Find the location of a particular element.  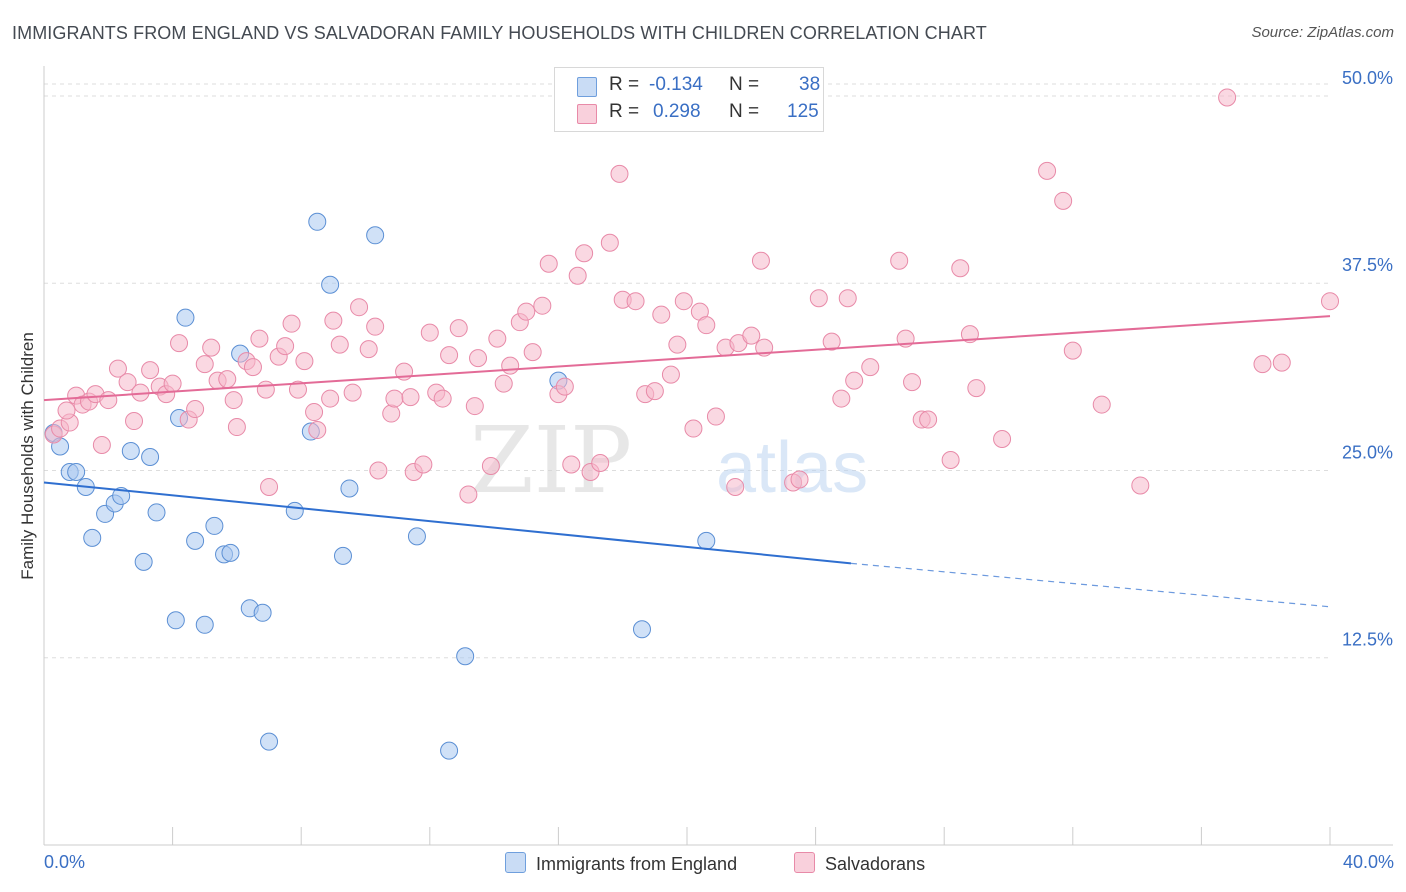

trend-line-extension is located at coordinates (1090, 585).